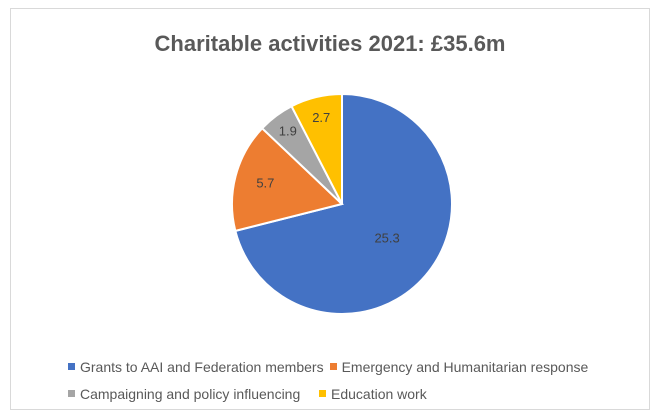  What do you see at coordinates (386, 238) in the screenshot?
I see `data-label-grants: 25.3` at bounding box center [386, 238].